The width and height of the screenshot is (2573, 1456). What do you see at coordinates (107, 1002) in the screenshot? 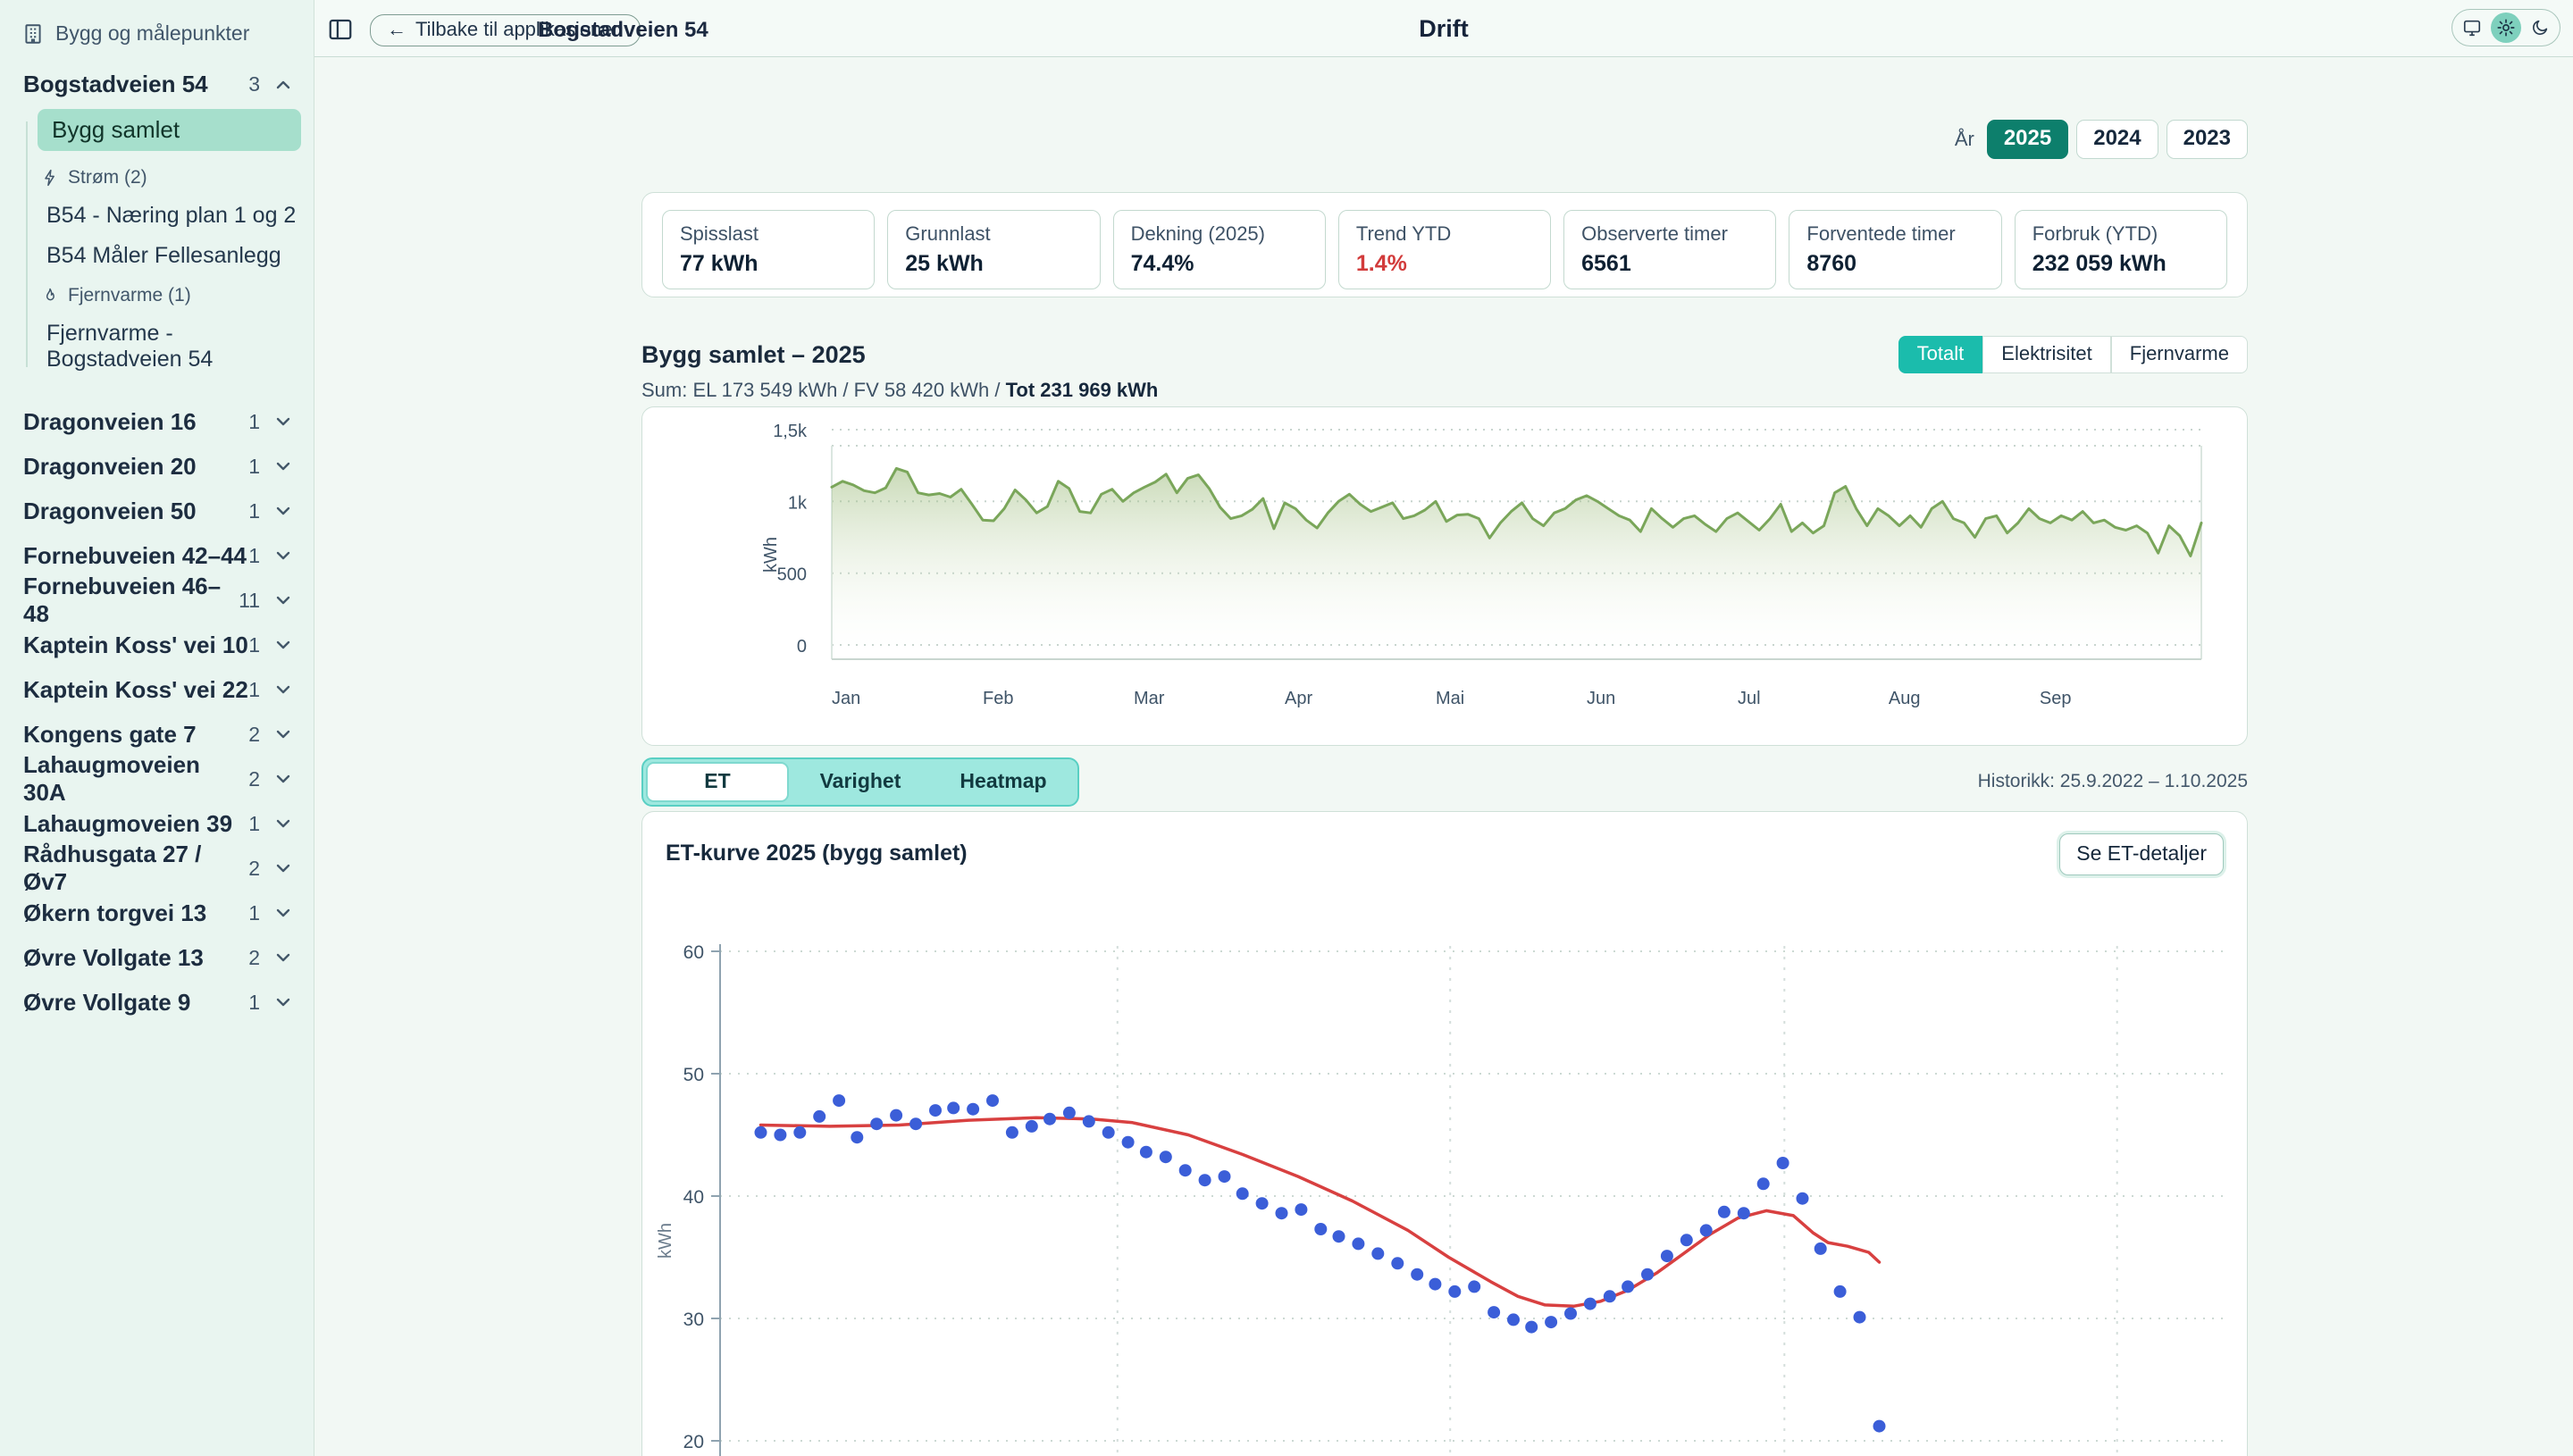
I see `building-name: Øvre Vollgate 9` at bounding box center [107, 1002].